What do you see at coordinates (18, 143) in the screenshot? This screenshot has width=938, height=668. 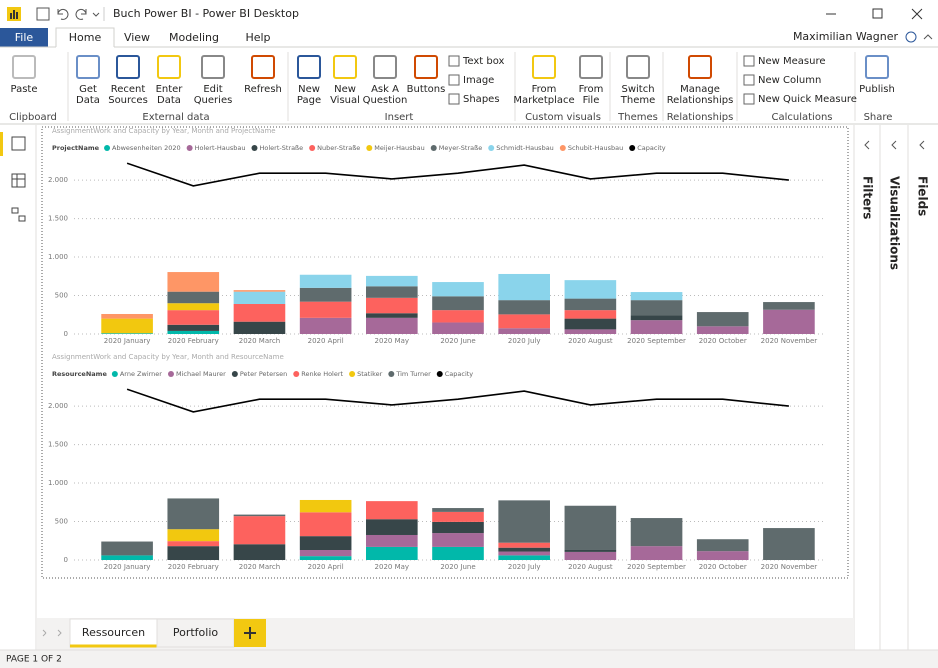 I see `report-view-button` at bounding box center [18, 143].